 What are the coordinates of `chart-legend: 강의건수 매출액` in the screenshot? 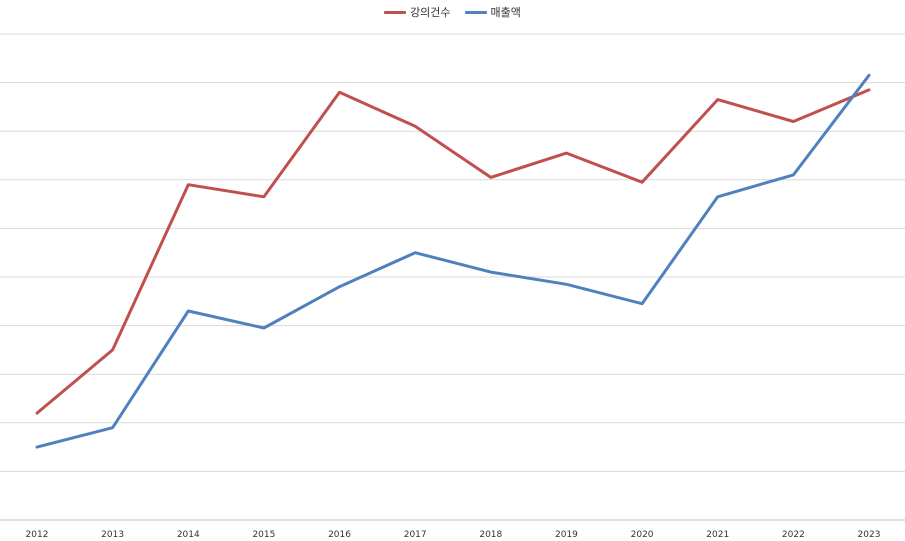 It's located at (452, 12).